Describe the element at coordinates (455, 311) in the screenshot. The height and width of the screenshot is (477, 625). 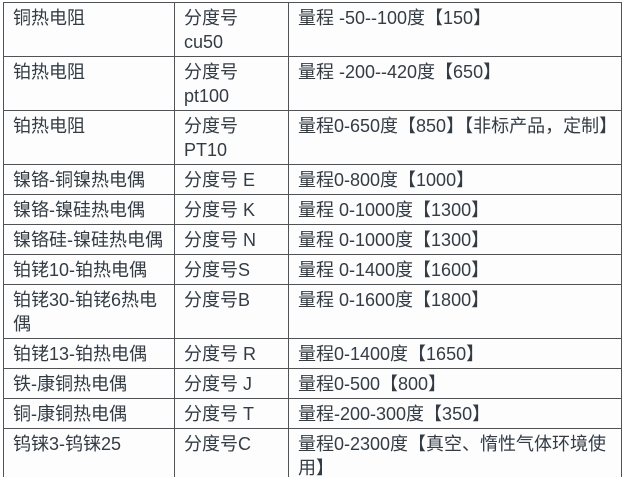
I see `range-cell: 量程 0-1600度【1800】` at that location.